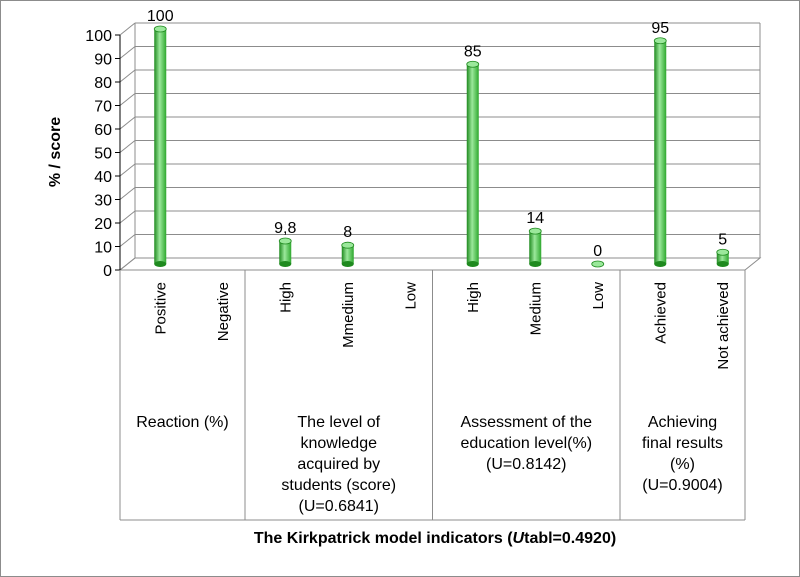 This screenshot has height=577, width=800. What do you see at coordinates (526, 443) in the screenshot?
I see `group-label-line: education level(%)` at bounding box center [526, 443].